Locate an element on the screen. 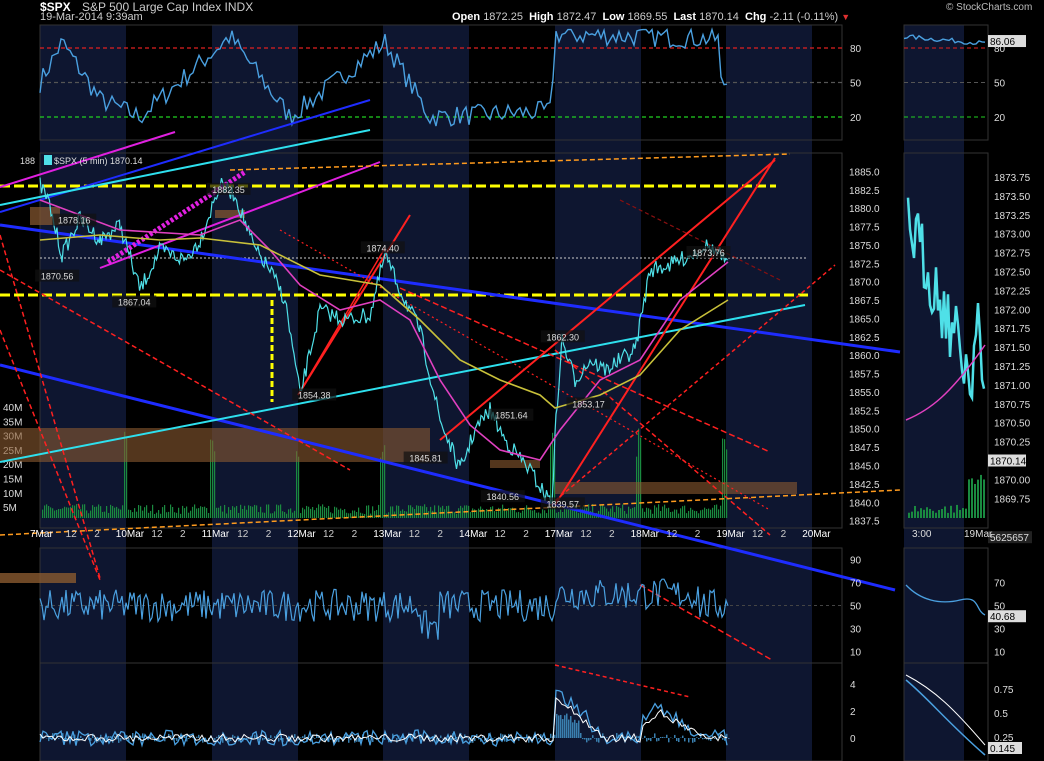 This screenshot has width=1044, height=761. price-annotation: 1882.35 is located at coordinates (228, 190).